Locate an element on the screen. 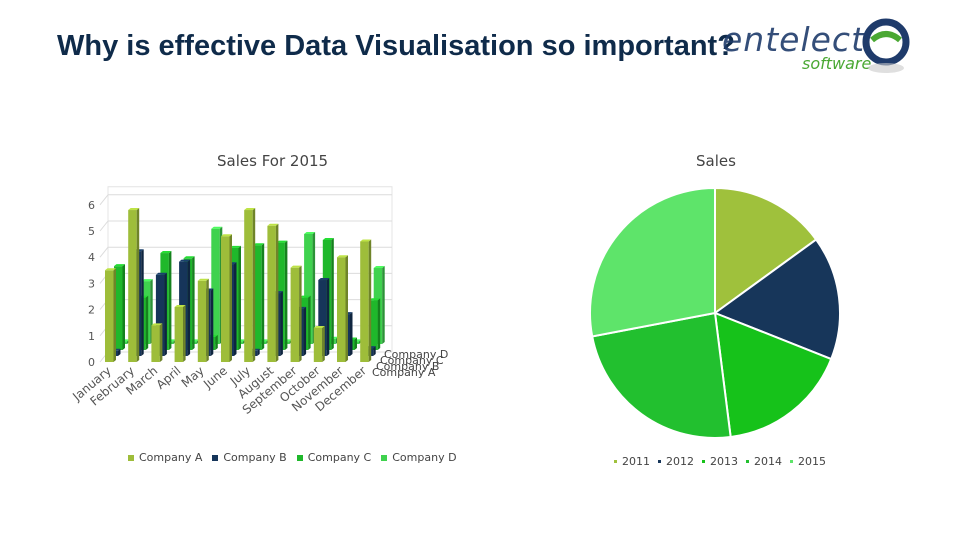 The height and width of the screenshot is (540, 960). legend-swatch-2011 is located at coordinates (615, 461).